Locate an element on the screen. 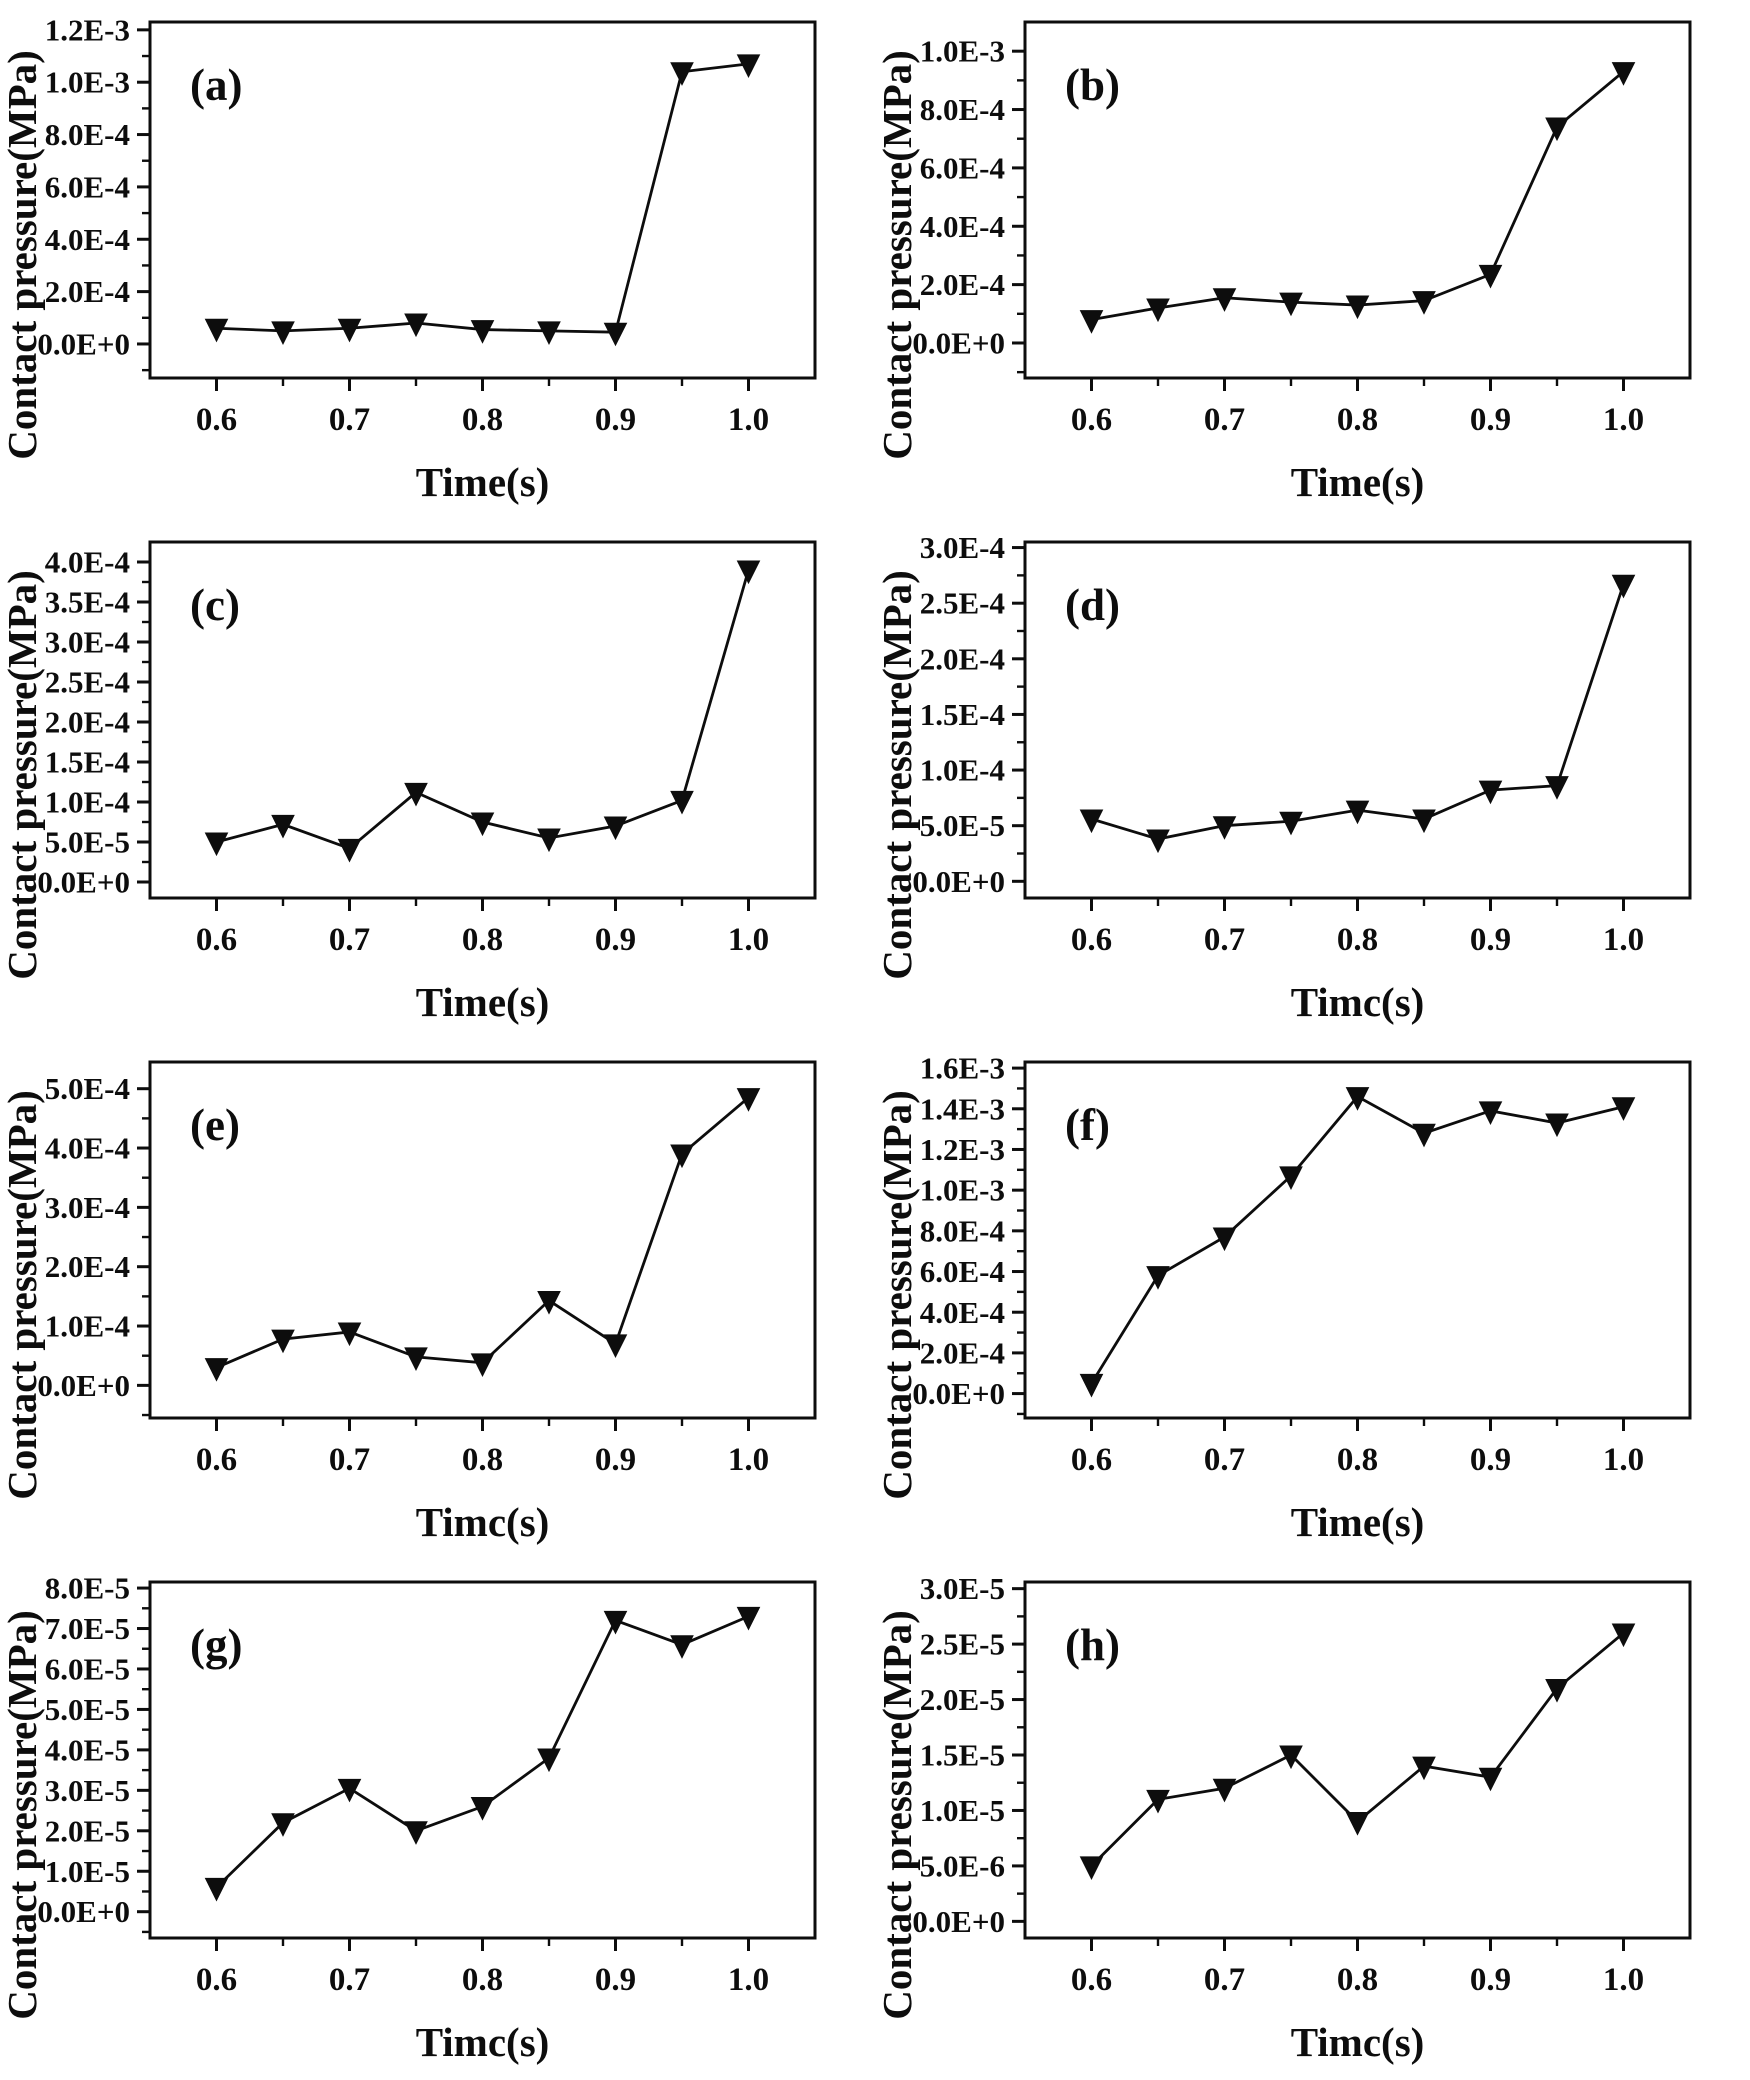 Image resolution: width=1750 pixels, height=2080 pixels. y-tick-label: 1.0E-5 is located at coordinates (962, 1810).